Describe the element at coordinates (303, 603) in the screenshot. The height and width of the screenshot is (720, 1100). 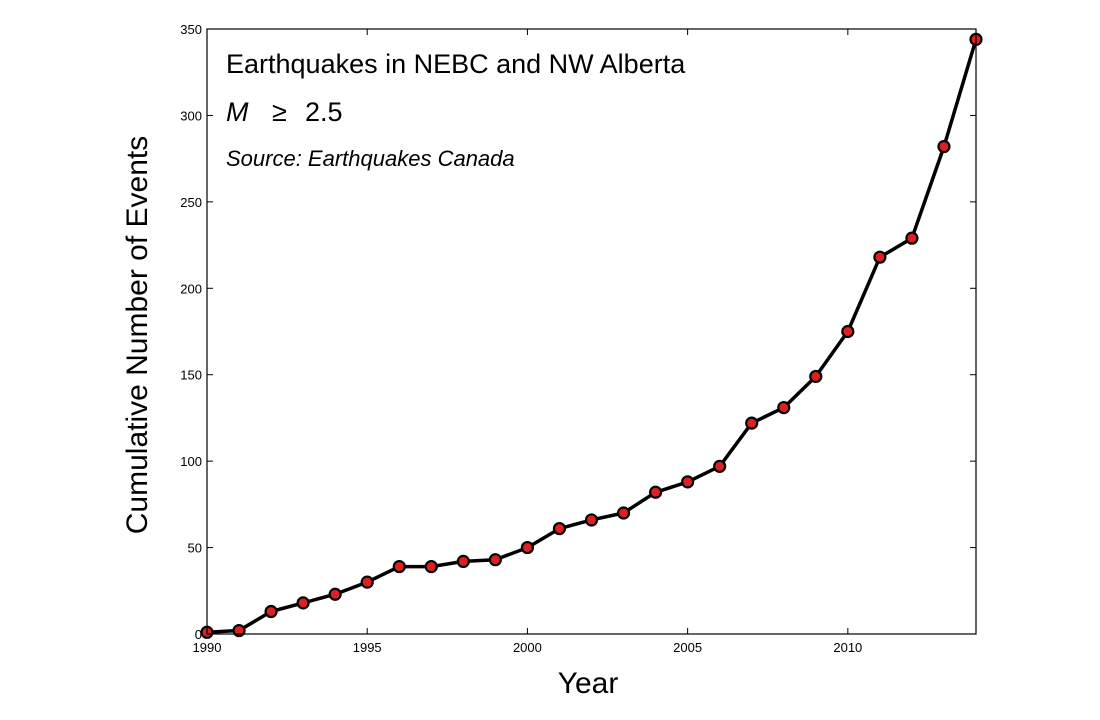
I see `data-point-1993` at that location.